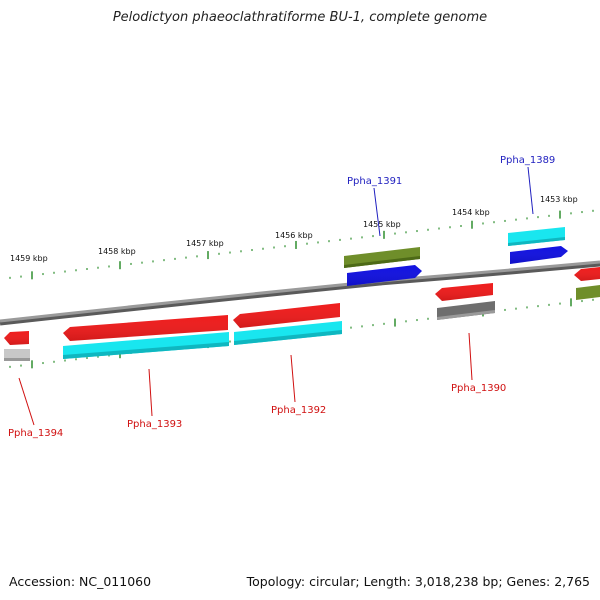 This screenshot has height=600, width=600. What do you see at coordinates (374, 181) in the screenshot?
I see `gene-label-ppha-1391: Ppha_1391` at bounding box center [374, 181].